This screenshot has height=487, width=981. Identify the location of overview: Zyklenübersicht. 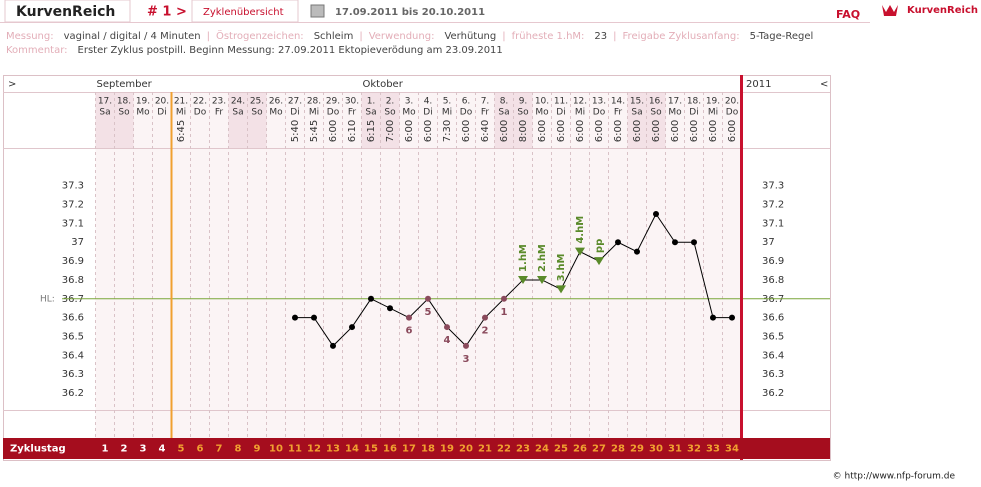
(243, 12).